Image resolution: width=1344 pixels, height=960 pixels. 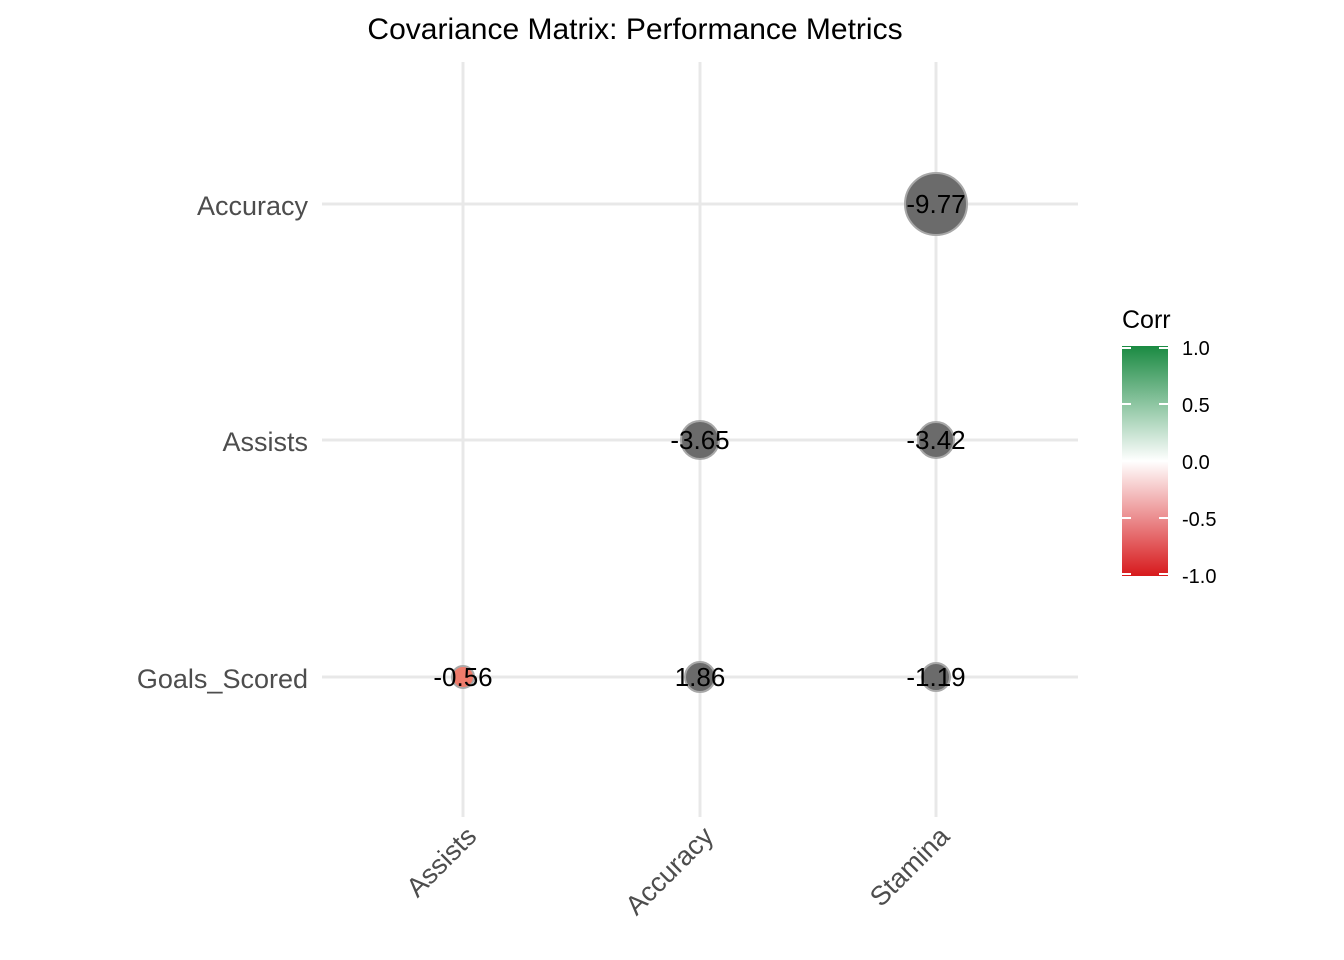 I want to click on x-tick-label: Stamina, so click(x=910, y=866).